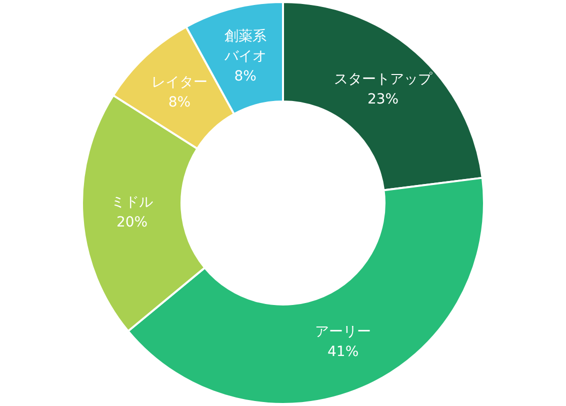 Image resolution: width=566 pixels, height=406 pixels. What do you see at coordinates (179, 82) in the screenshot?
I see `slice-label: レイター` at bounding box center [179, 82].